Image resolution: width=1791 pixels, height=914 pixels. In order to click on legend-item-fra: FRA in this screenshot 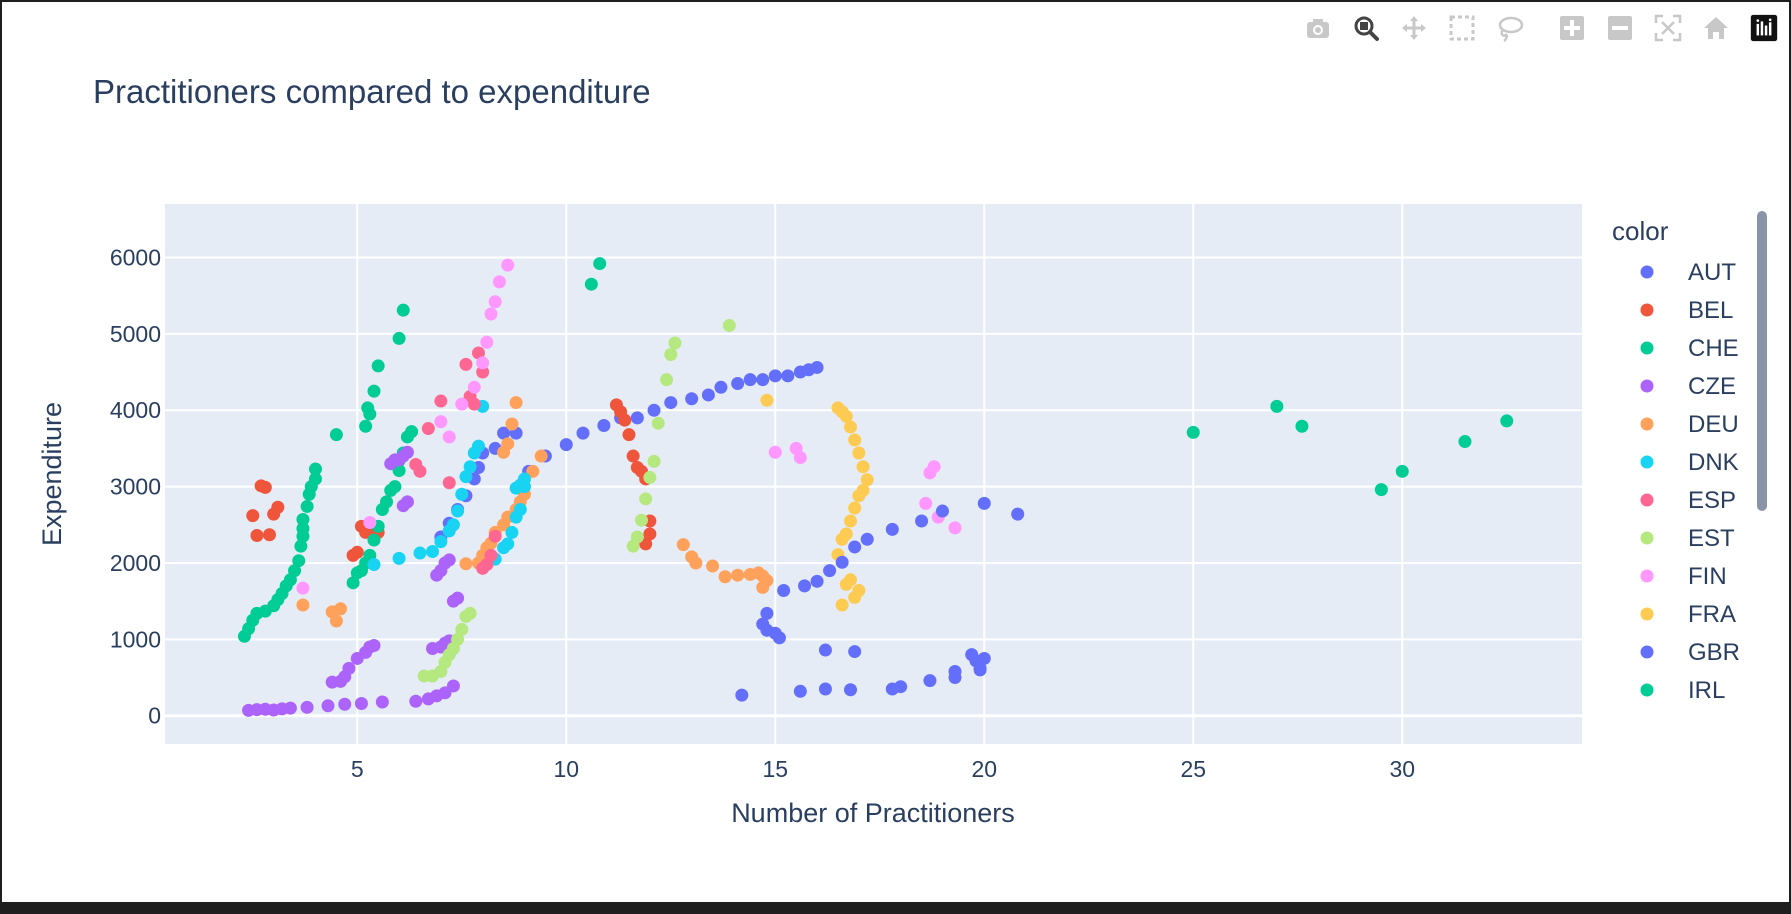, I will do `click(1688, 614)`.